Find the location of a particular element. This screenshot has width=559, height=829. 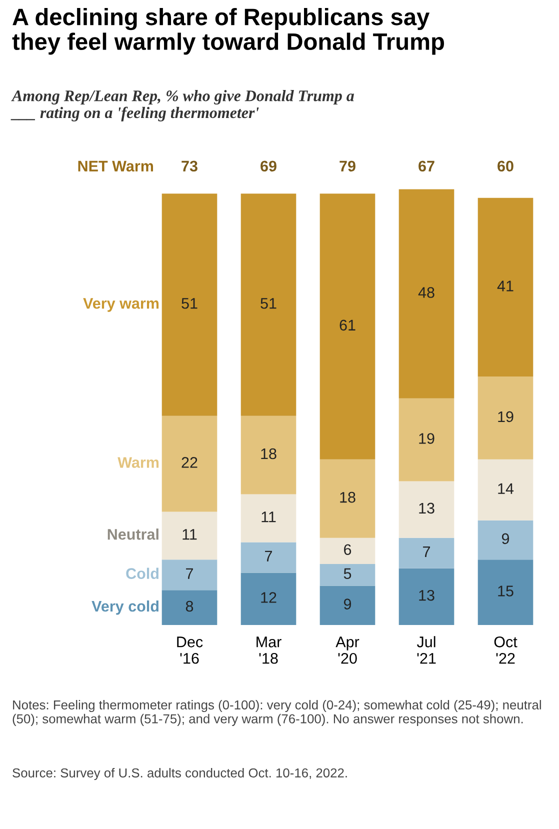

data-label: 5 is located at coordinates (348, 573).